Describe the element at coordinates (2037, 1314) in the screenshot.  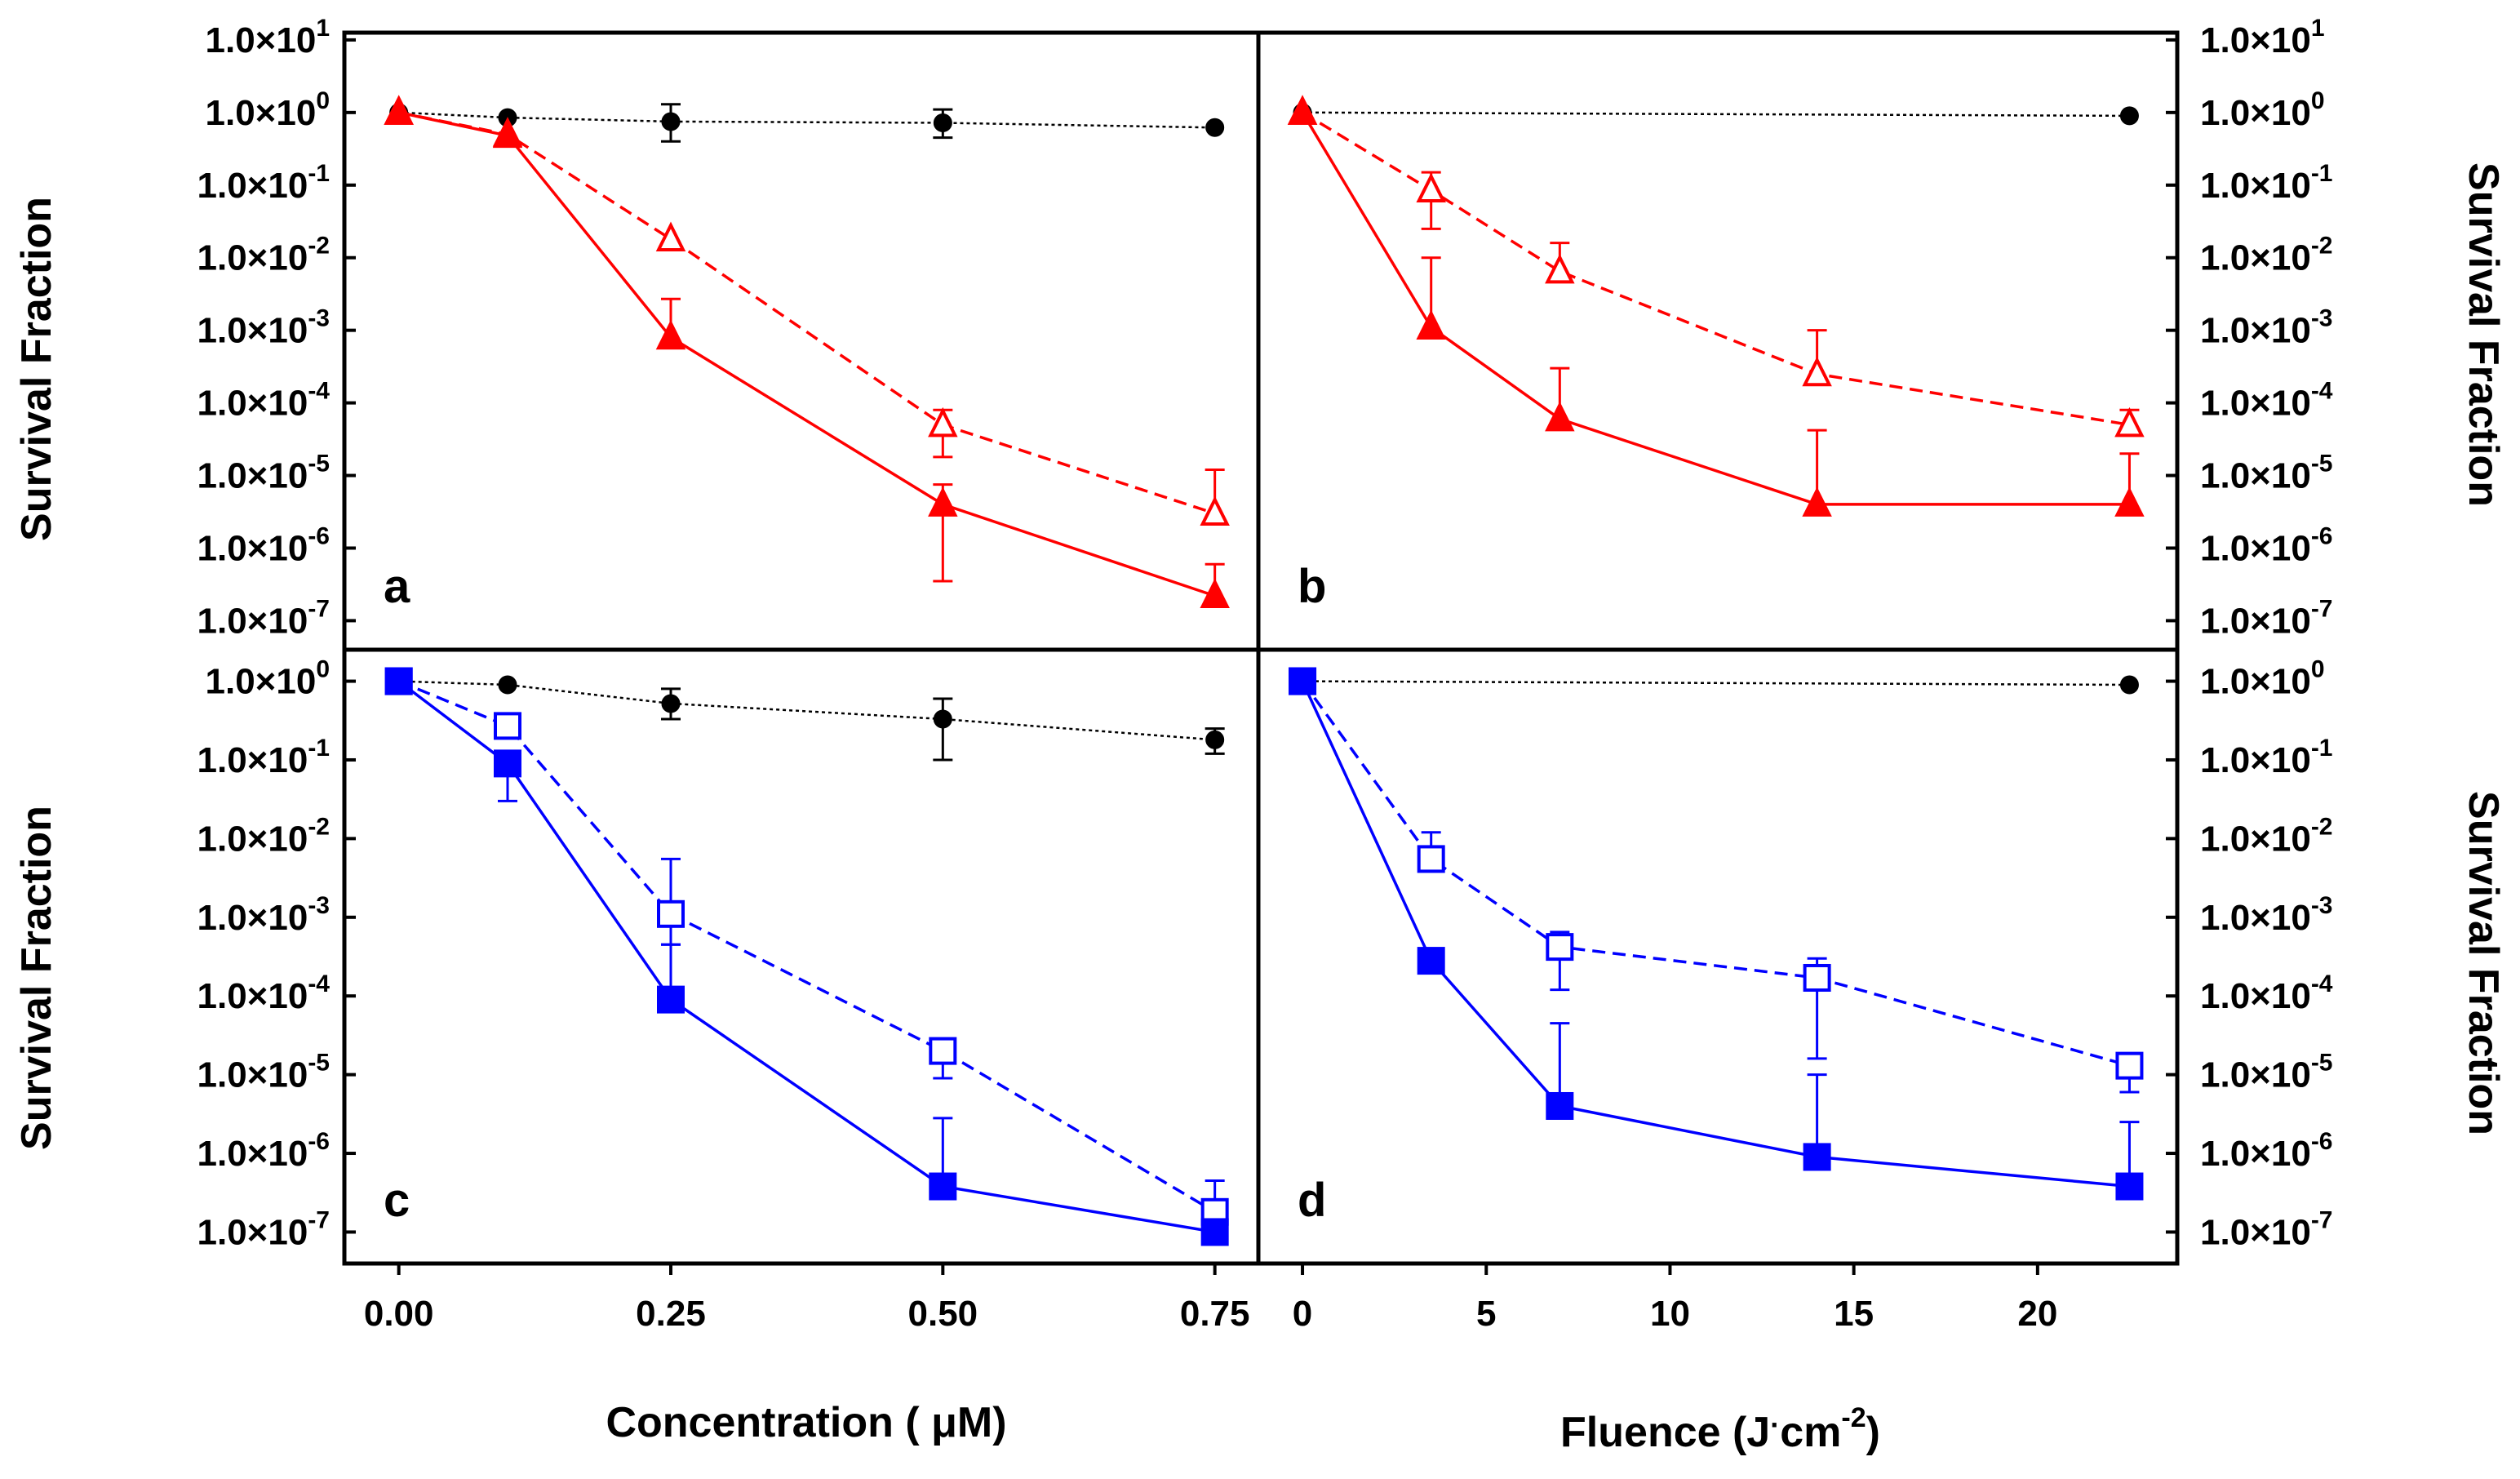
I see `x-tick-label: 20` at that location.